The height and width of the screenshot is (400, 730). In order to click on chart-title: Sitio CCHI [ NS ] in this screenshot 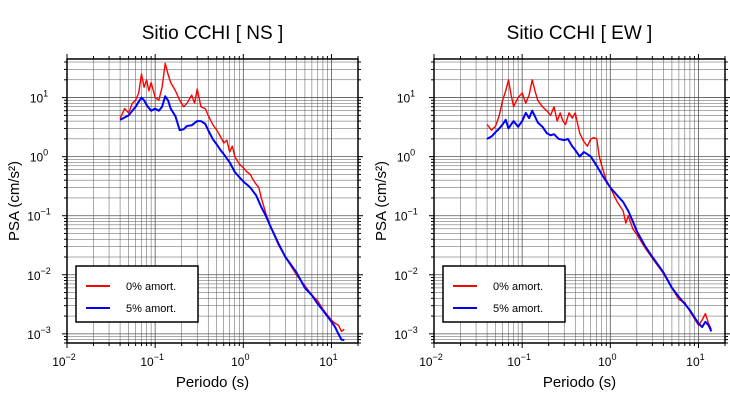, I will do `click(212, 33)`.